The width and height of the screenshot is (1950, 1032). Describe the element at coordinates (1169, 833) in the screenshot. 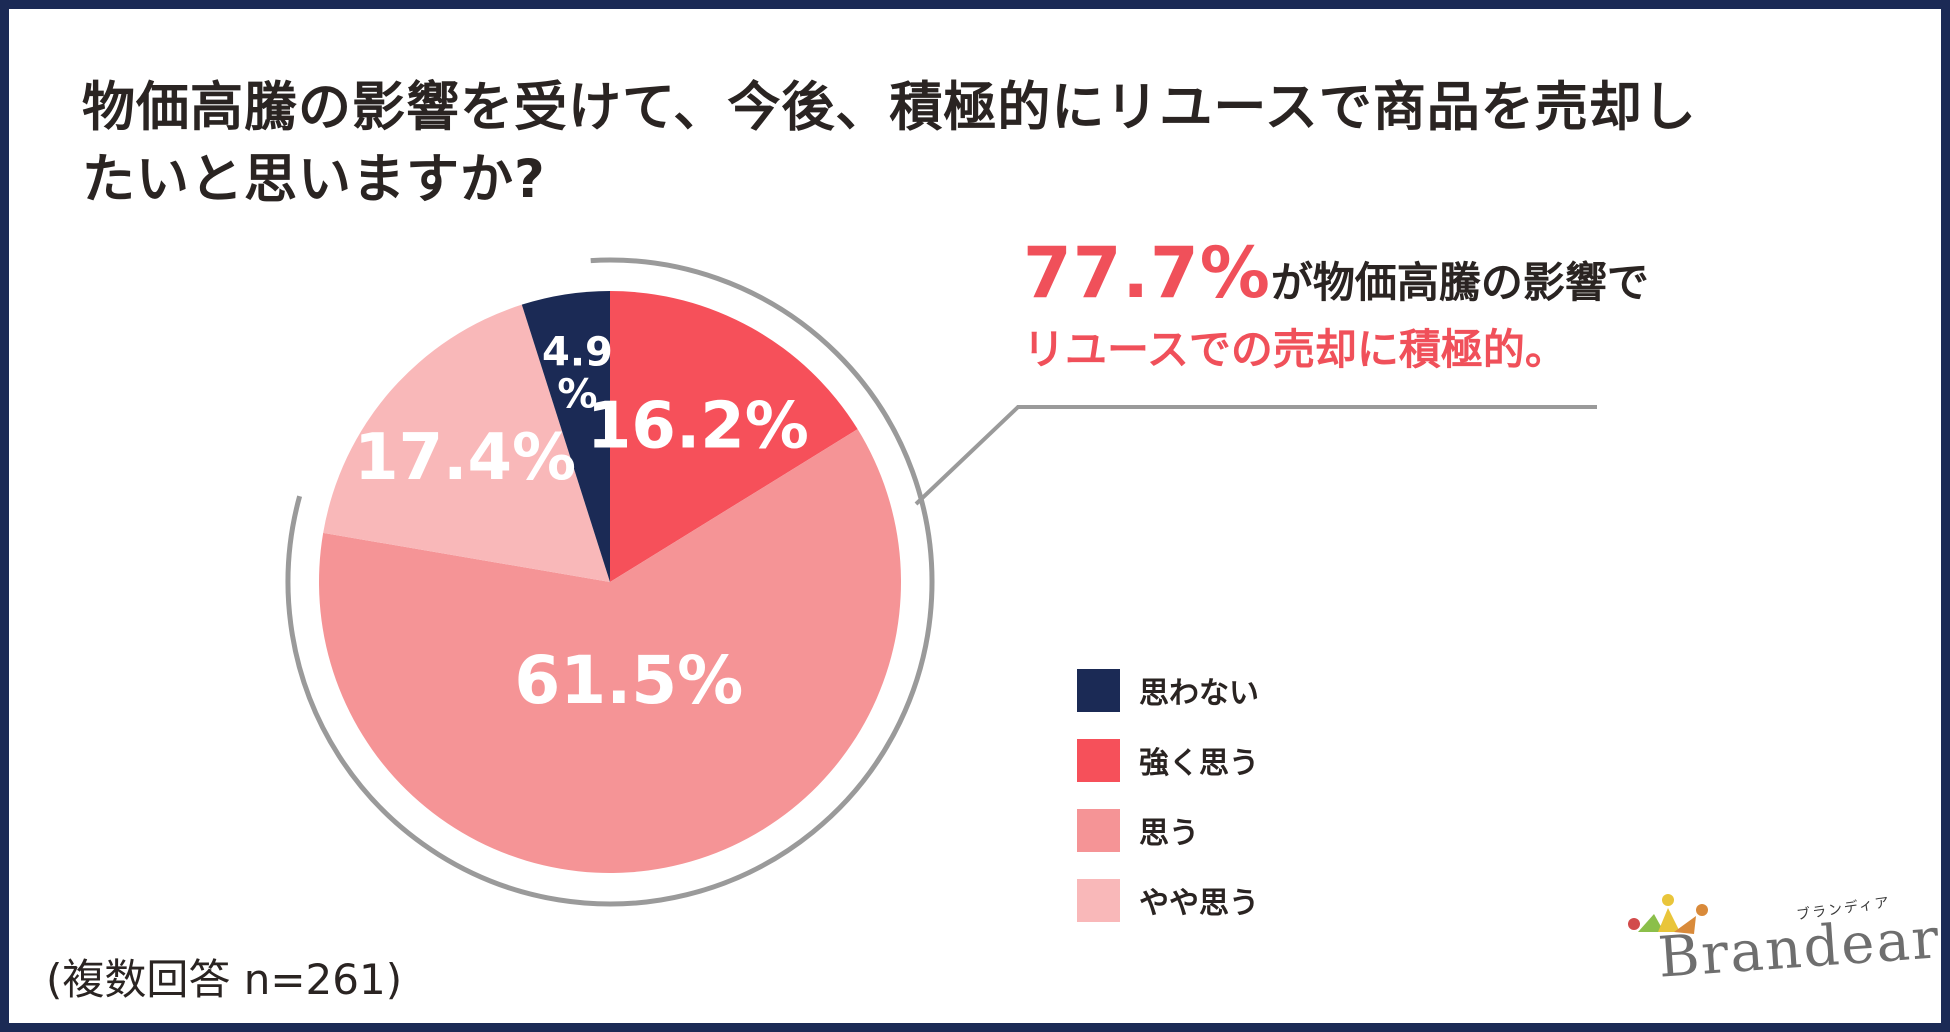

I see `legend-label: 思う` at that location.